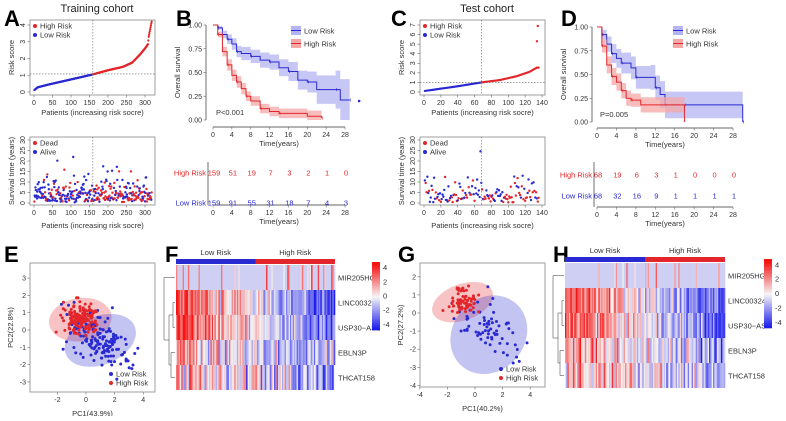 The image size is (786, 421). Describe the element at coordinates (414, 295) in the screenshot. I see `g-pca-y-tick-label: 1` at that location.